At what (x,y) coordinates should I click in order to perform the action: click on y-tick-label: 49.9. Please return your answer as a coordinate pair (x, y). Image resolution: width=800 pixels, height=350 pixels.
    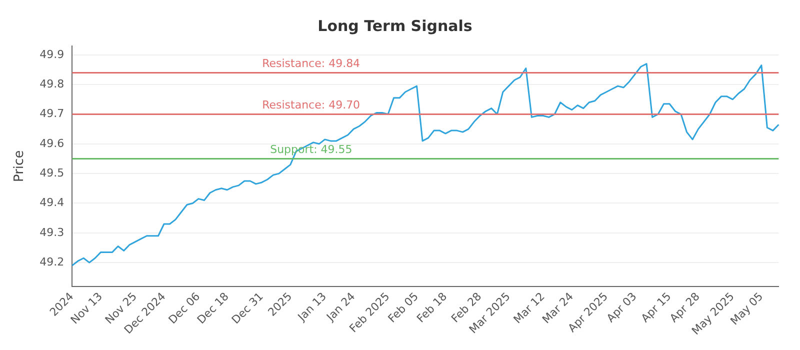
    Looking at the image, I should click on (52, 54).